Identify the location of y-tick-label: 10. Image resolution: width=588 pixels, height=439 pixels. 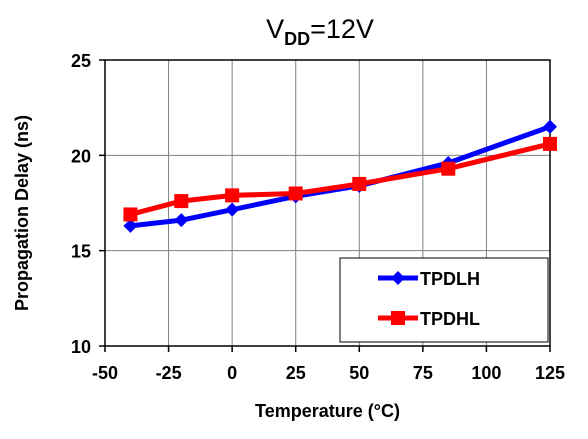
(81, 347).